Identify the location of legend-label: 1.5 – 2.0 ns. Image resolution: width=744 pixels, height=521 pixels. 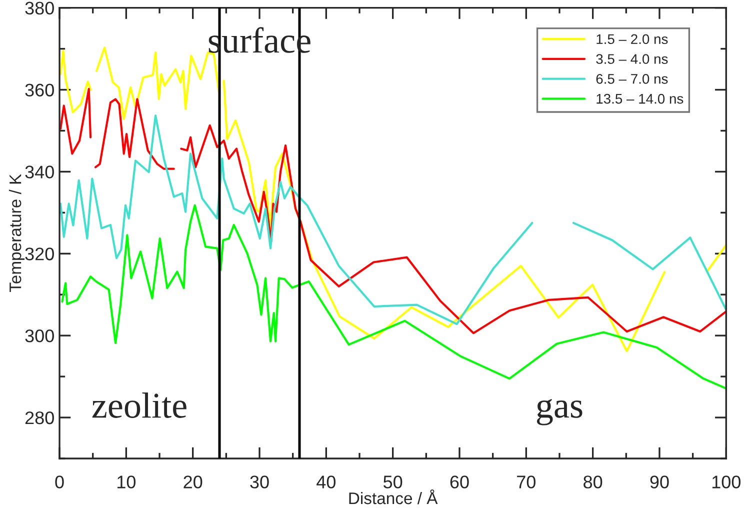
(632, 39).